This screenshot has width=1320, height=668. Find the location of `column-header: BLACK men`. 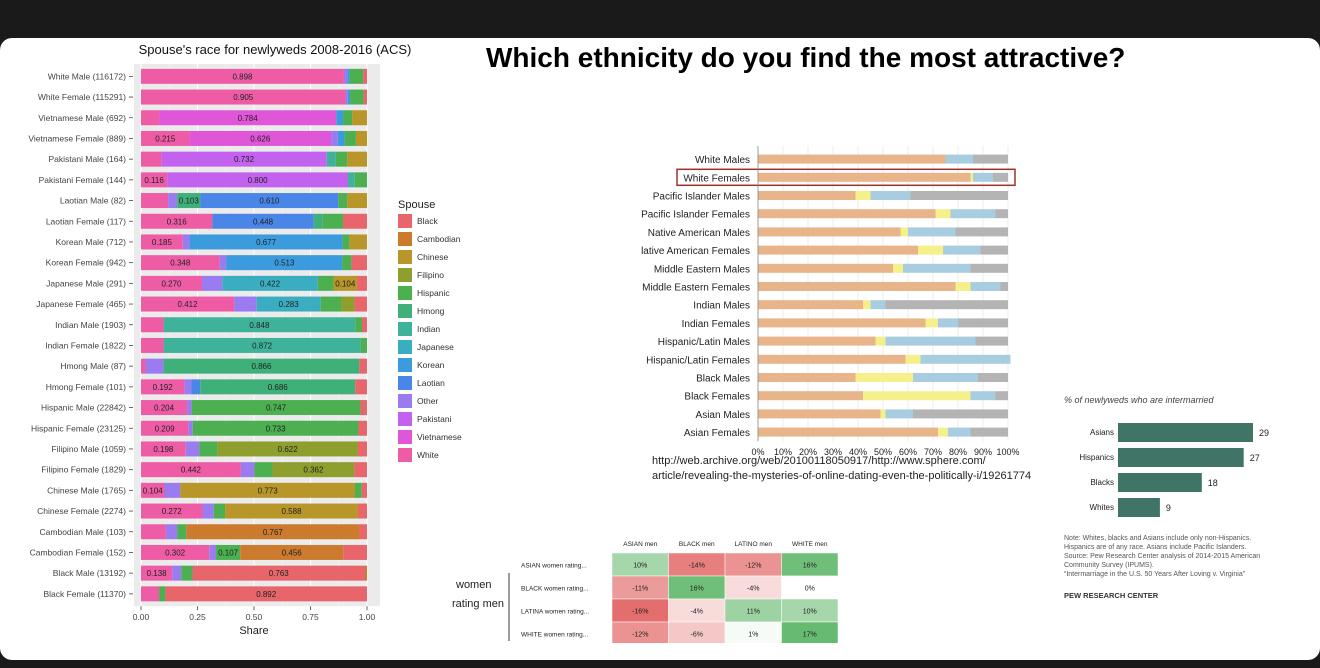

column-header: BLACK men is located at coordinates (697, 544).